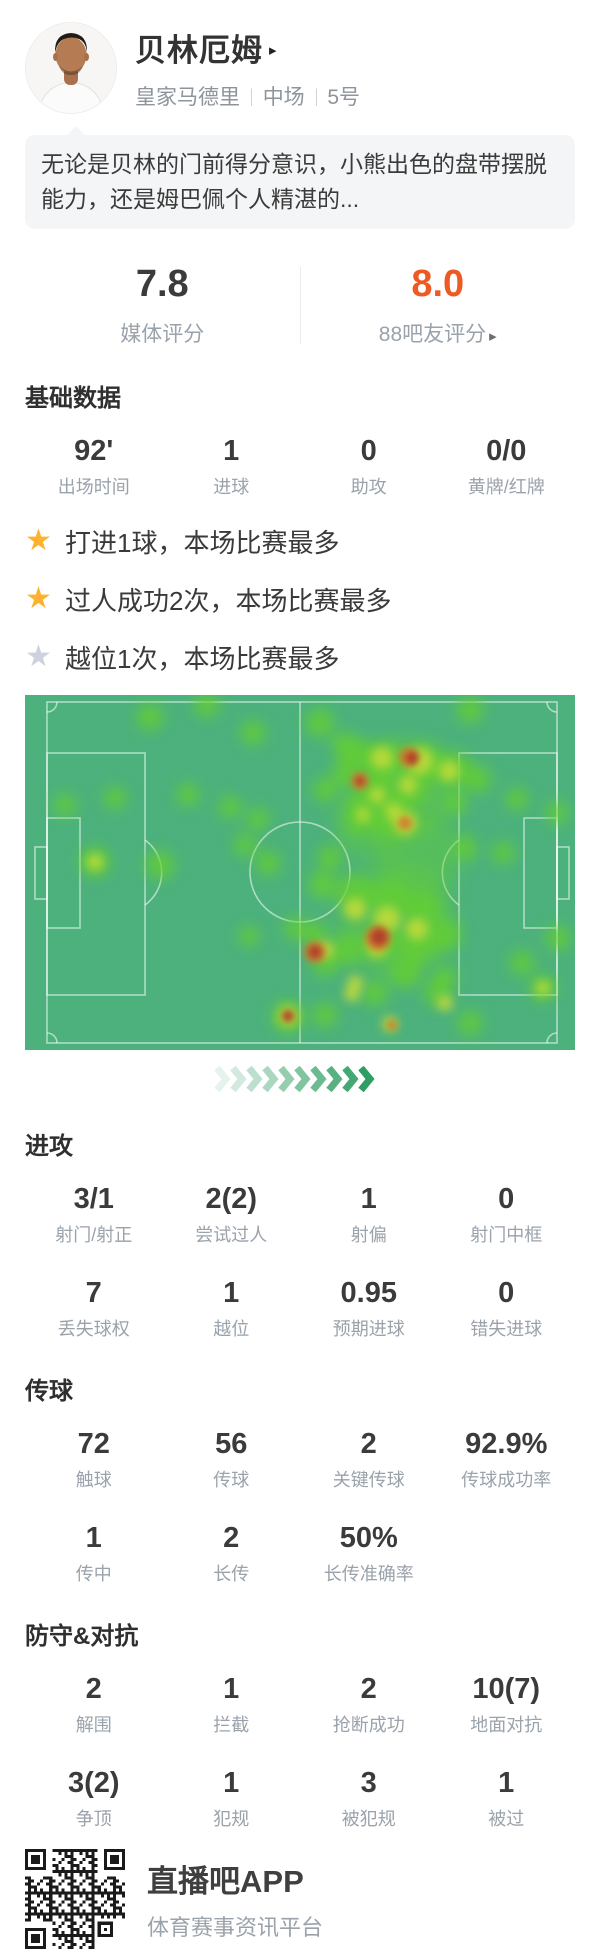 The height and width of the screenshot is (1949, 600). I want to click on stat-dribbles-attempted: 2(2) 尝试过人, so click(231, 1214).